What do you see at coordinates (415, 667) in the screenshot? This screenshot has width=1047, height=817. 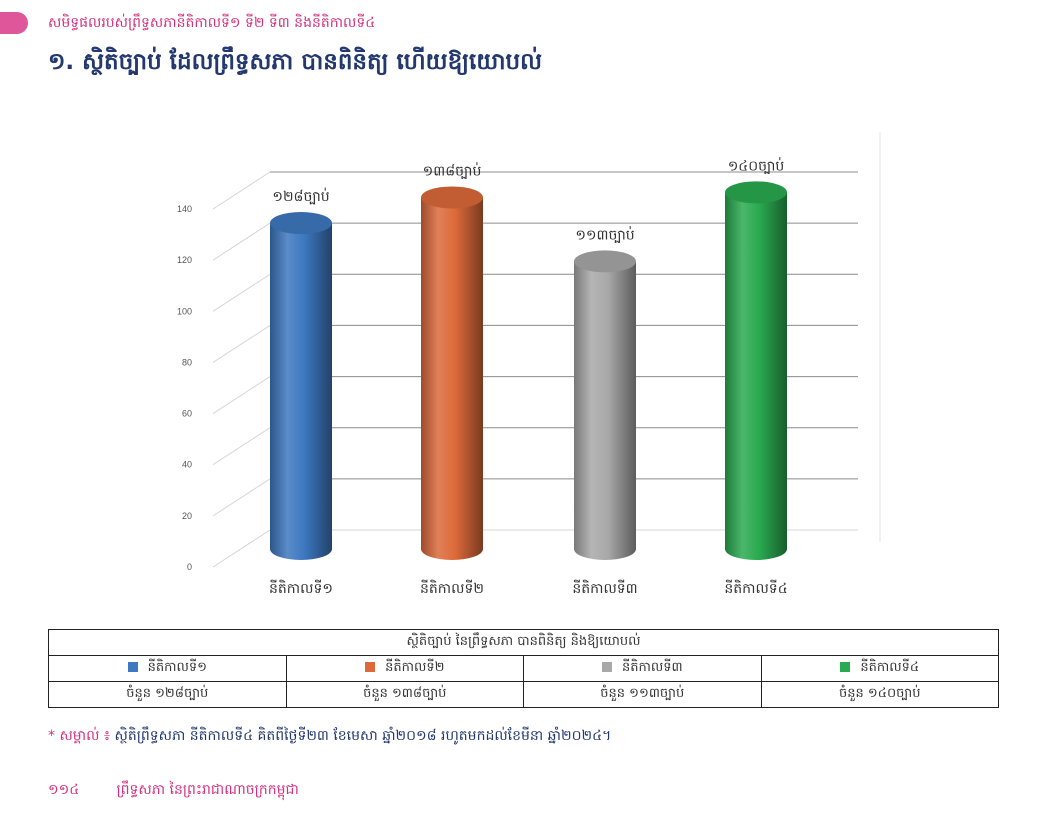 I see `legend-label: នីតិកាលទី២` at bounding box center [415, 667].